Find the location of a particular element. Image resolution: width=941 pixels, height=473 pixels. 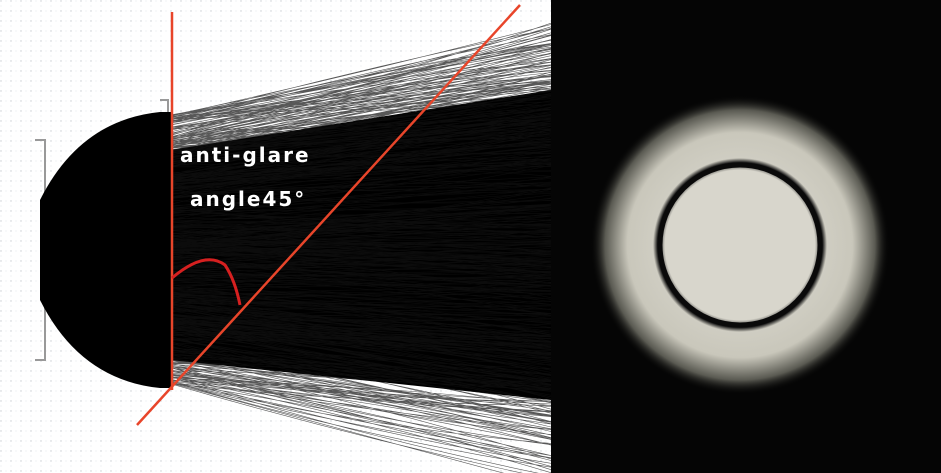

angle-arc is located at coordinates (206, 282).